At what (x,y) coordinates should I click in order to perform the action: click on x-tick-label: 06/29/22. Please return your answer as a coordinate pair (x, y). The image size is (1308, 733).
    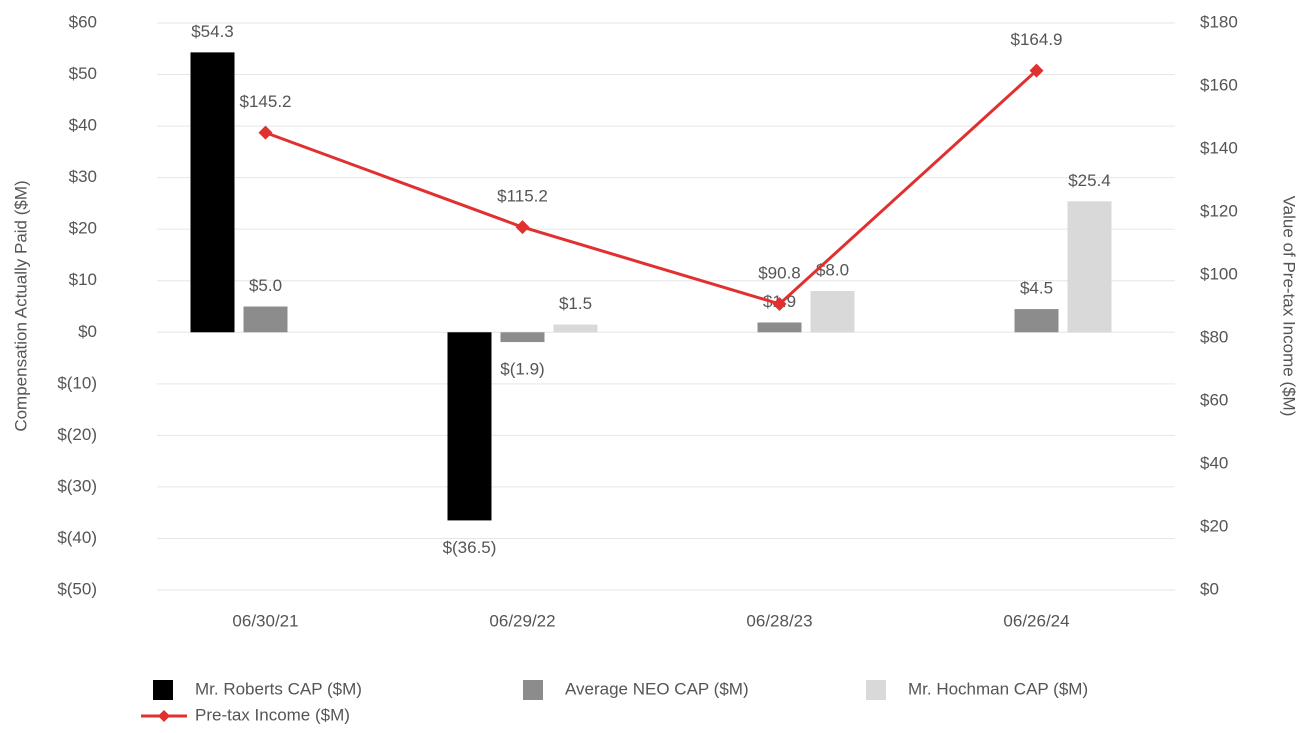
    Looking at the image, I should click on (522, 620).